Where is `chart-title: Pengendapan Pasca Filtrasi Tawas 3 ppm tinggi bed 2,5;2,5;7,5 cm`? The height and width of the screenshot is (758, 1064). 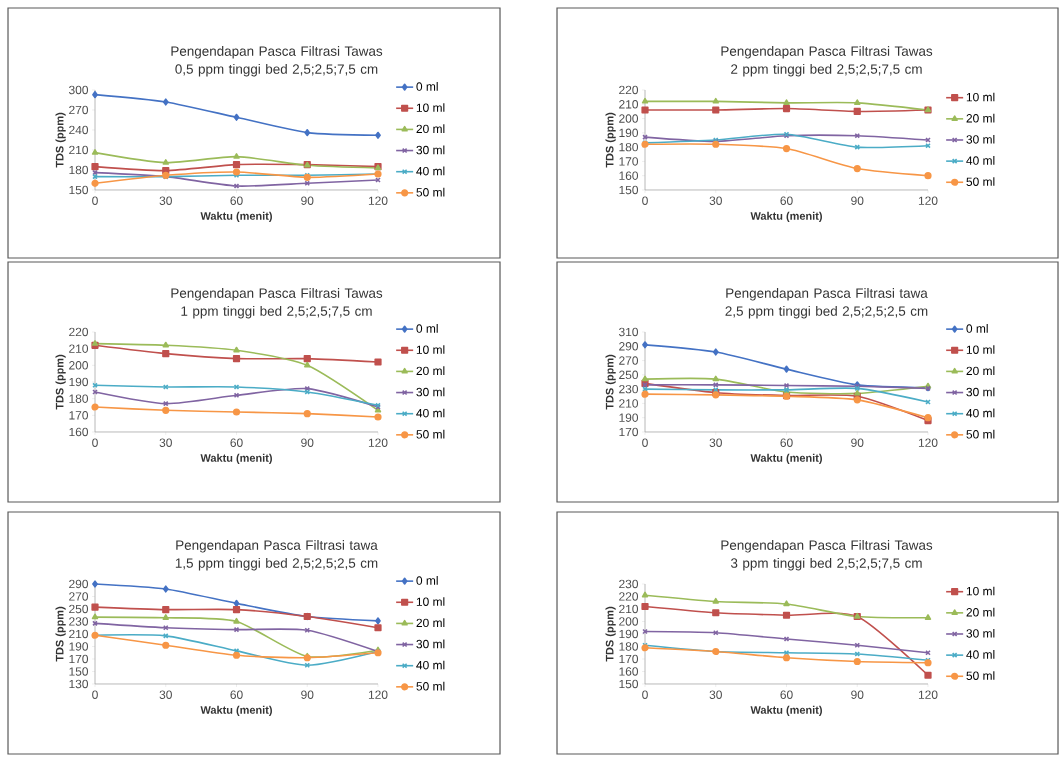
chart-title: Pengendapan Pasca Filtrasi Tawas 3 ppm tinggi bed 2,5;2,5;7,5 cm is located at coordinates (827, 555).